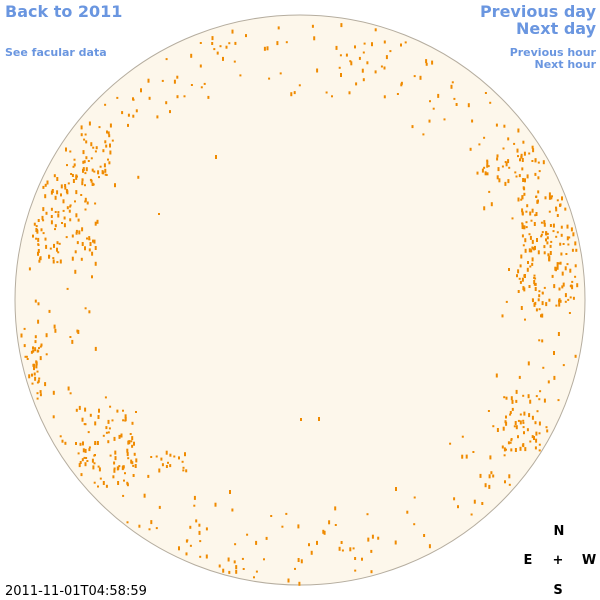 The width and height of the screenshot is (600, 600). I want to click on back-link: Back to 2011, so click(63, 11).